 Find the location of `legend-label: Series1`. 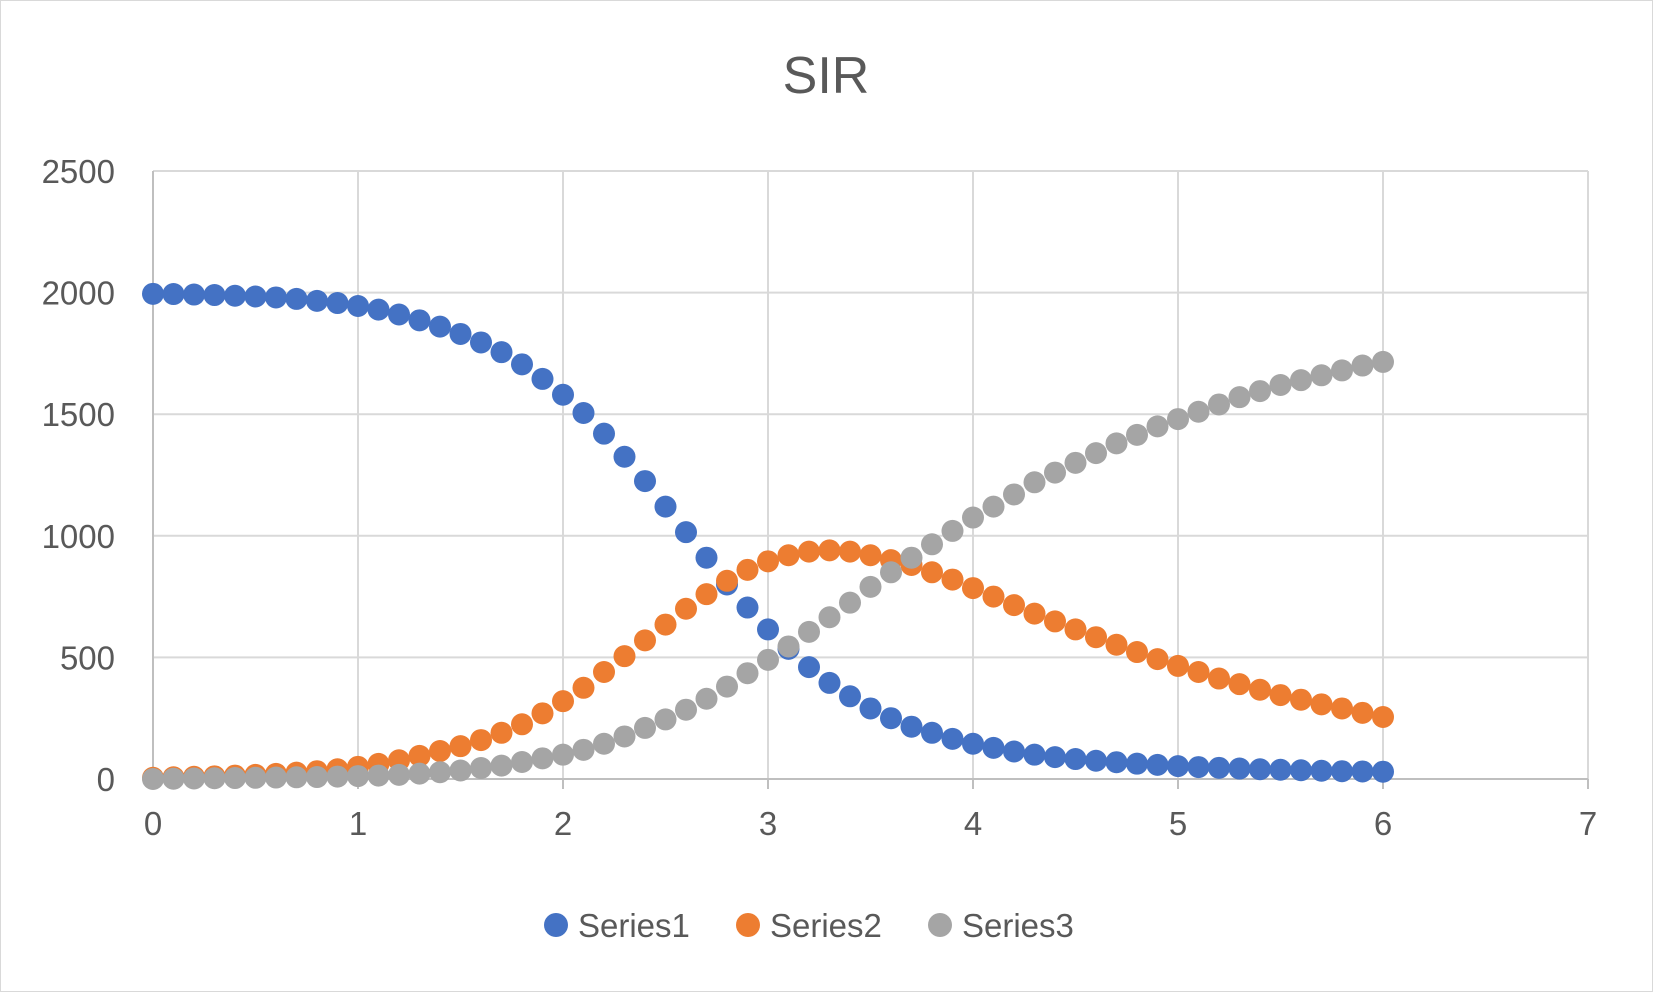

legend-label: Series1 is located at coordinates (634, 925).